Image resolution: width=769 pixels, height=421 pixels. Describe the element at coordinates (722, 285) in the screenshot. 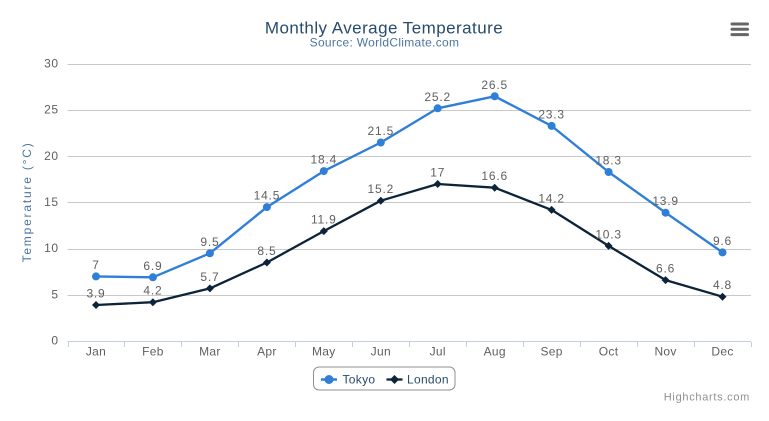

I see `svg-text: 4.8` at that location.